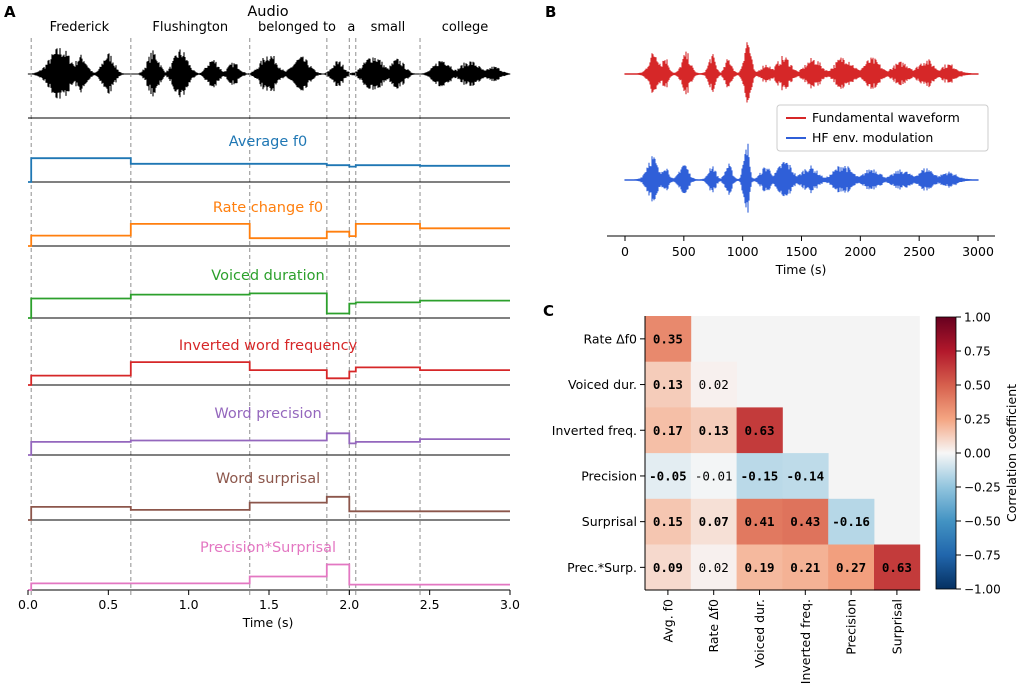  I want to click on row-label: Voiced dur., so click(602, 384).